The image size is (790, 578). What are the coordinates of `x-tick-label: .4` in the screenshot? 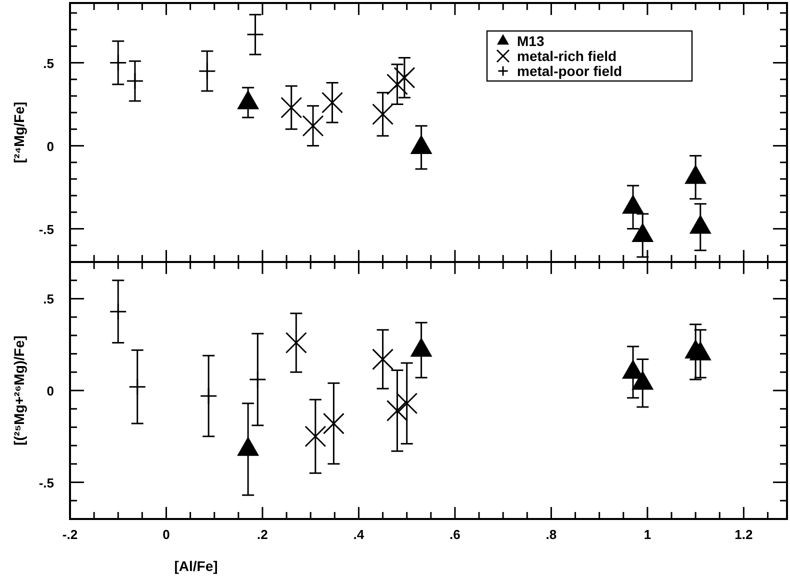 It's located at (359, 534).